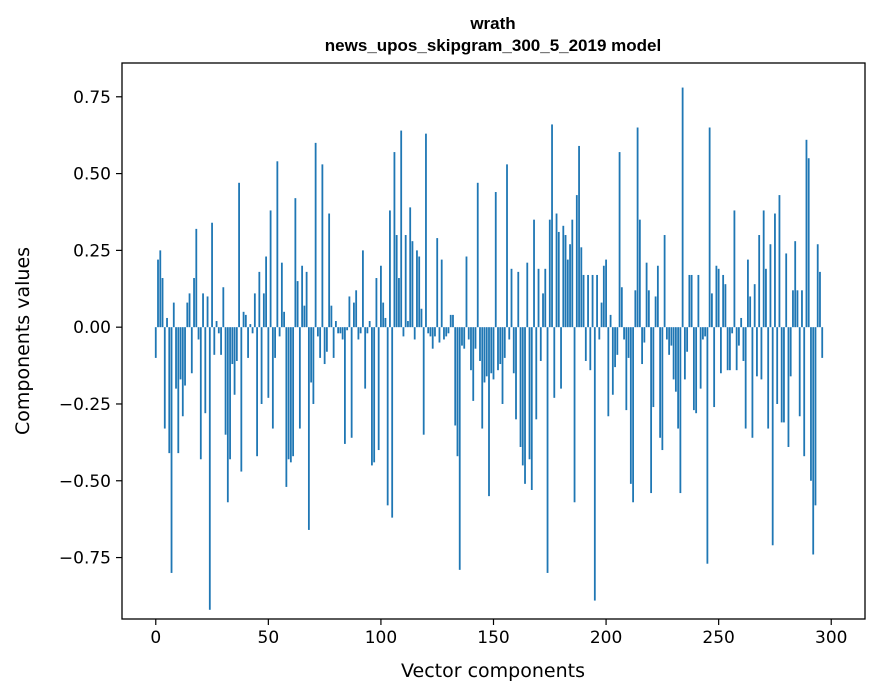 Image resolution: width=880 pixels, height=696 pixels. I want to click on chart-subtitle: news_upos_skipgram_300_5_2019 model, so click(493, 45).